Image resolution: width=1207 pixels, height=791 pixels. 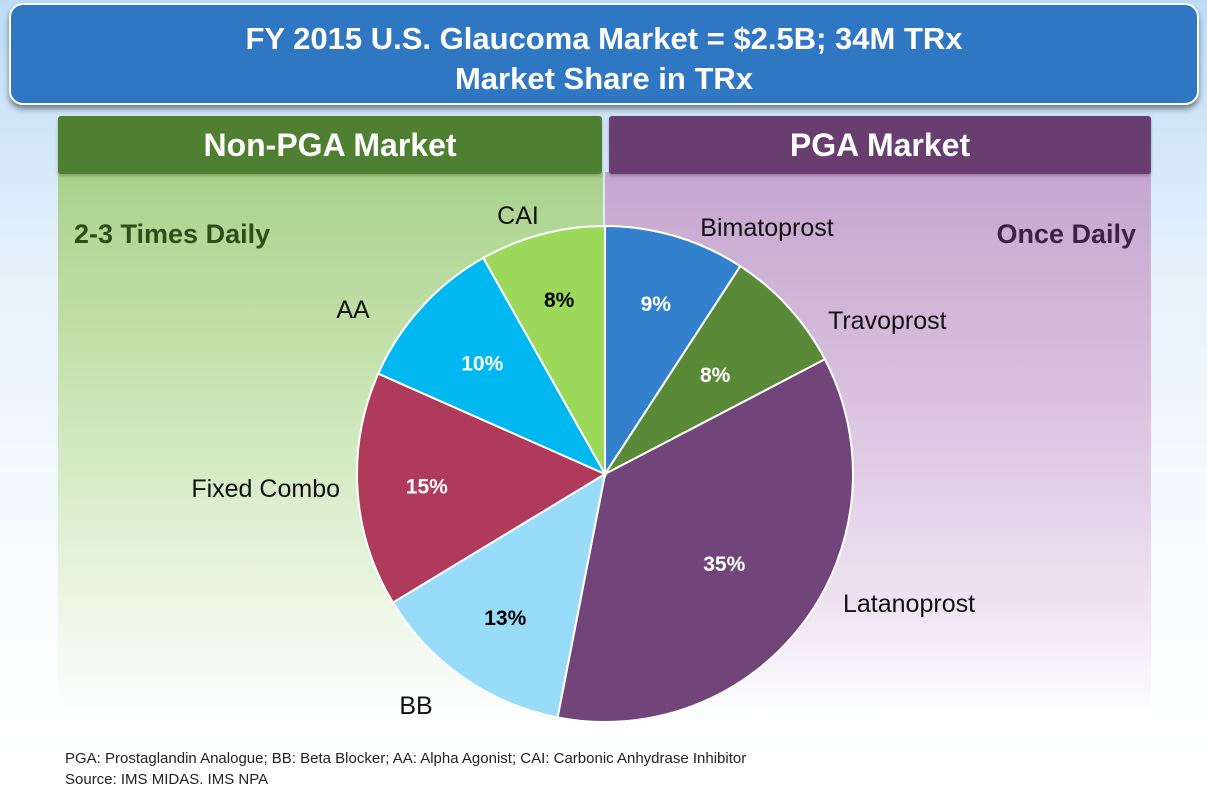 I want to click on pie-slice-bb, so click(x=499, y=595).